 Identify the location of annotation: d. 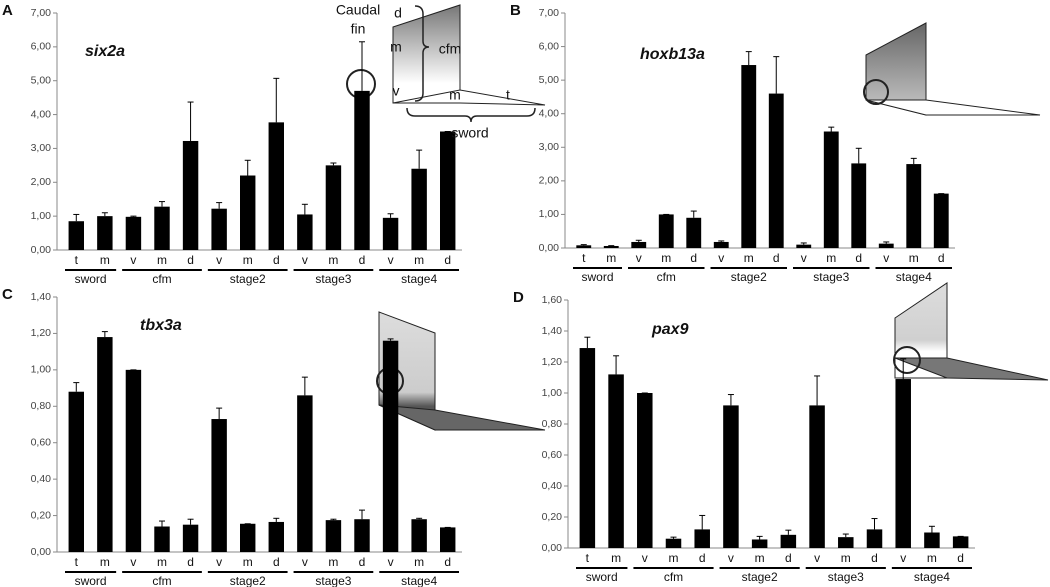
(398, 13).